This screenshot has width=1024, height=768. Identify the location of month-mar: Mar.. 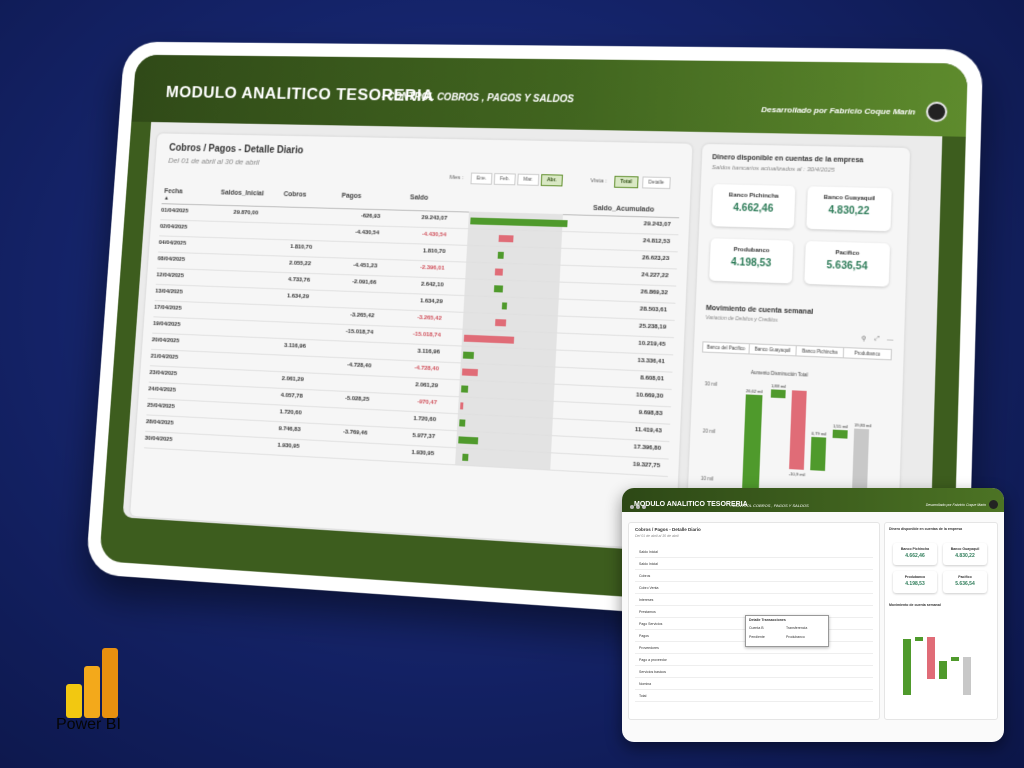
(528, 179).